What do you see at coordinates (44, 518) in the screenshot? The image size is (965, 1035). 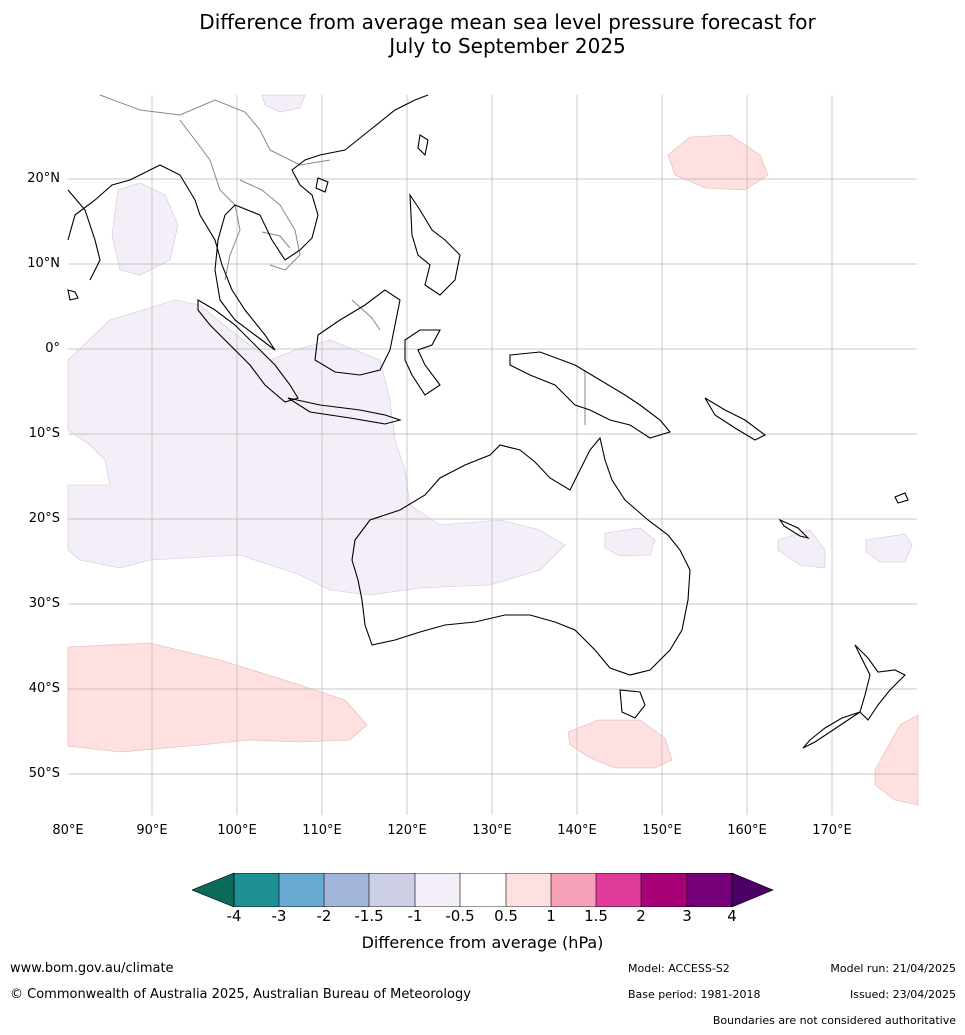 I see `lat-label: 20°S` at bounding box center [44, 518].